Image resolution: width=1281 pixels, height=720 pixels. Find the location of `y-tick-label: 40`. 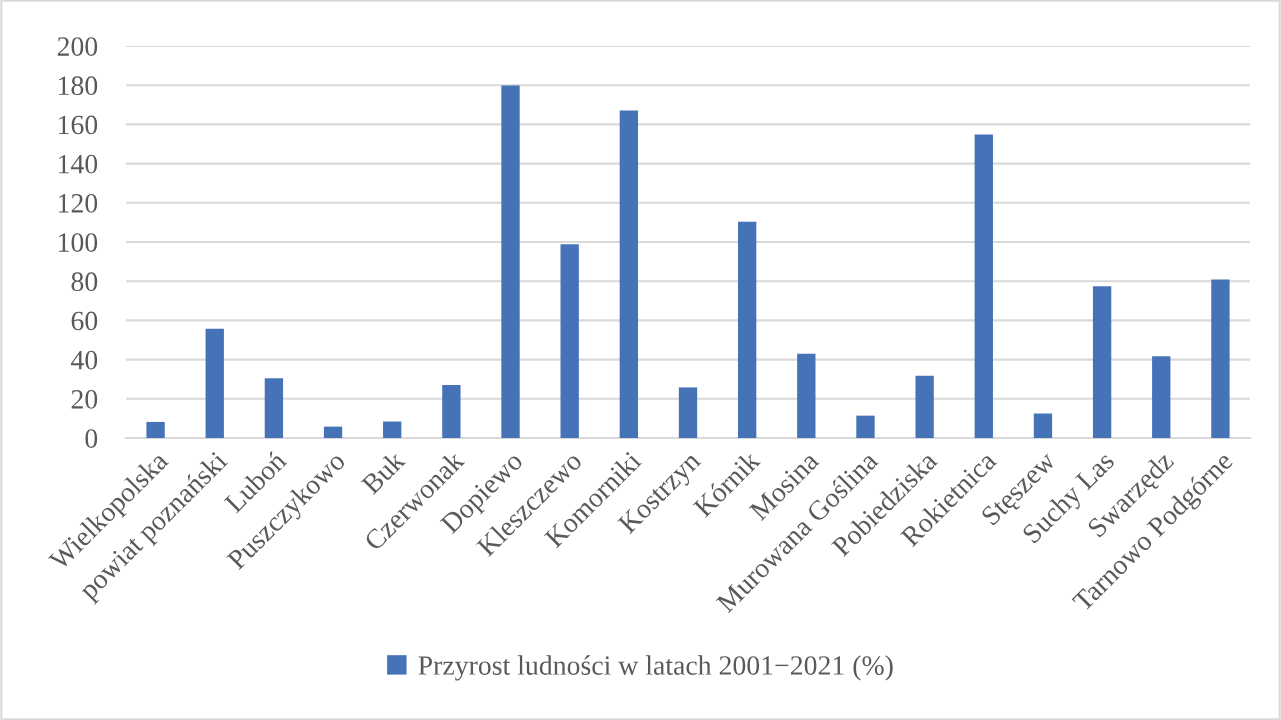

y-tick-label: 40 is located at coordinates (84, 360).